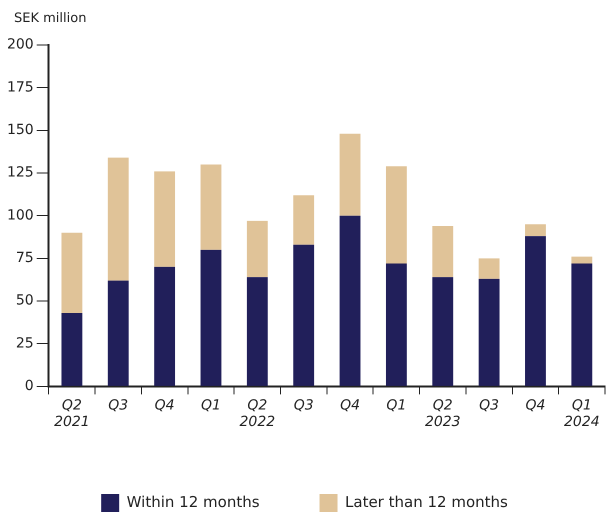 The width and height of the screenshot is (609, 526). Describe the element at coordinates (25, 300) in the screenshot. I see `y-tick-label: 50` at that location.